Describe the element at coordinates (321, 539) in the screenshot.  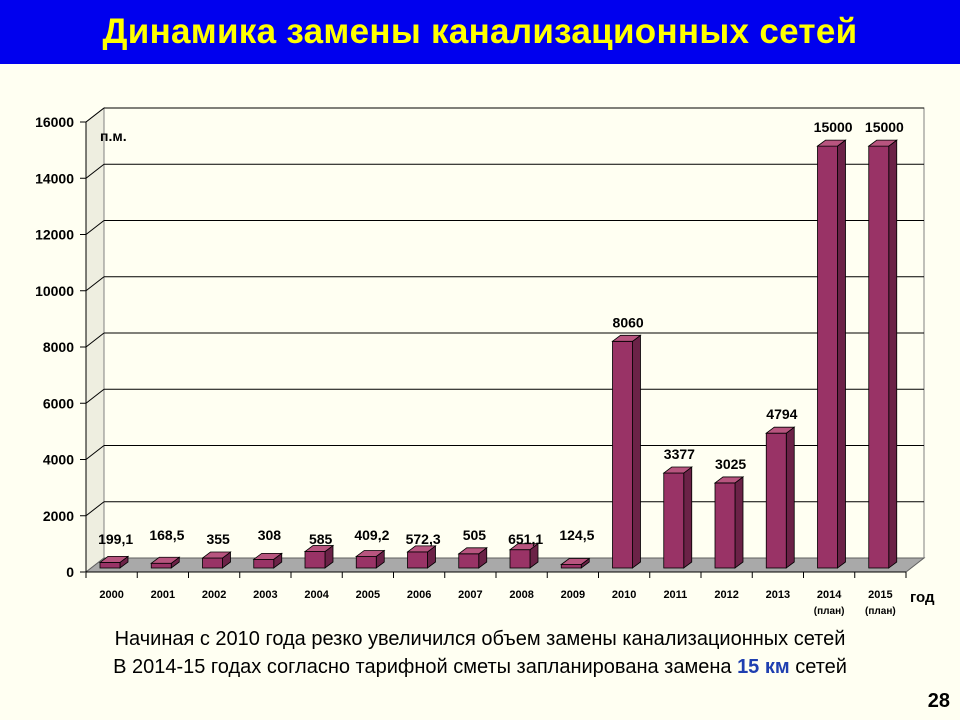
I see `data-label: 585` at that location.